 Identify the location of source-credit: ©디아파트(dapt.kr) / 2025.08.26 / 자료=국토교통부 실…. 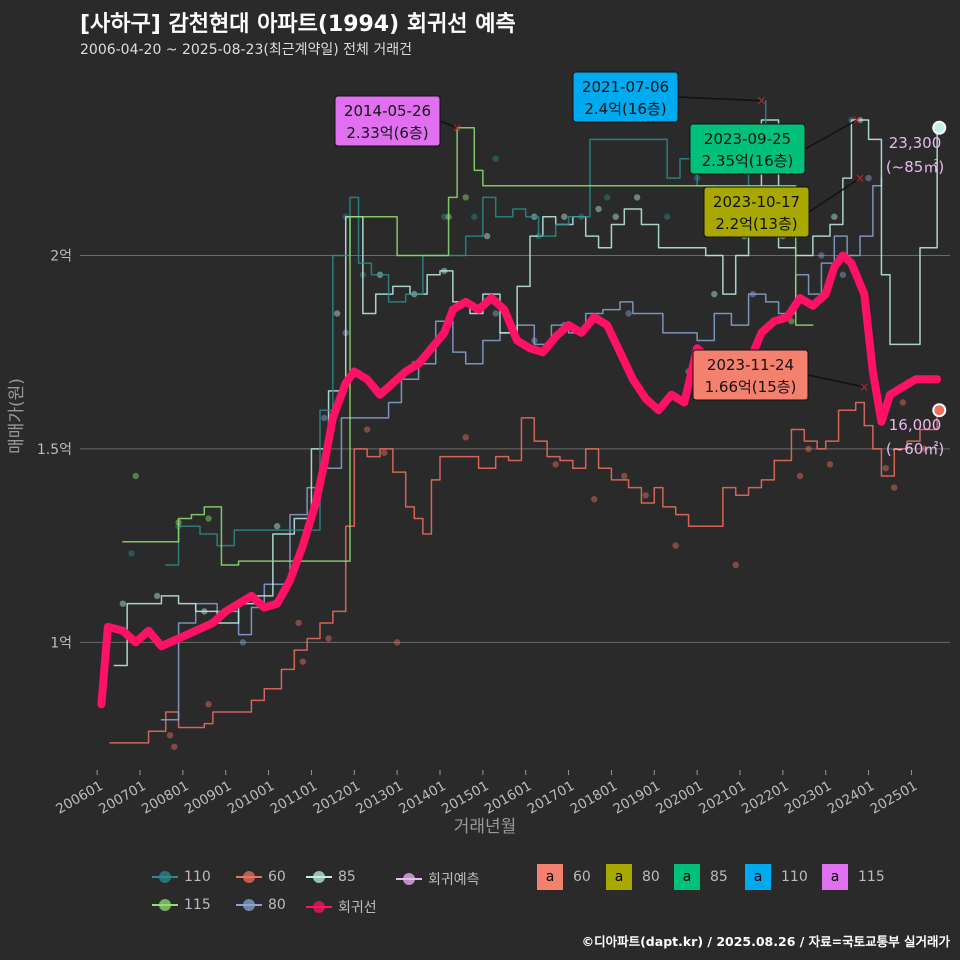
(765, 941).